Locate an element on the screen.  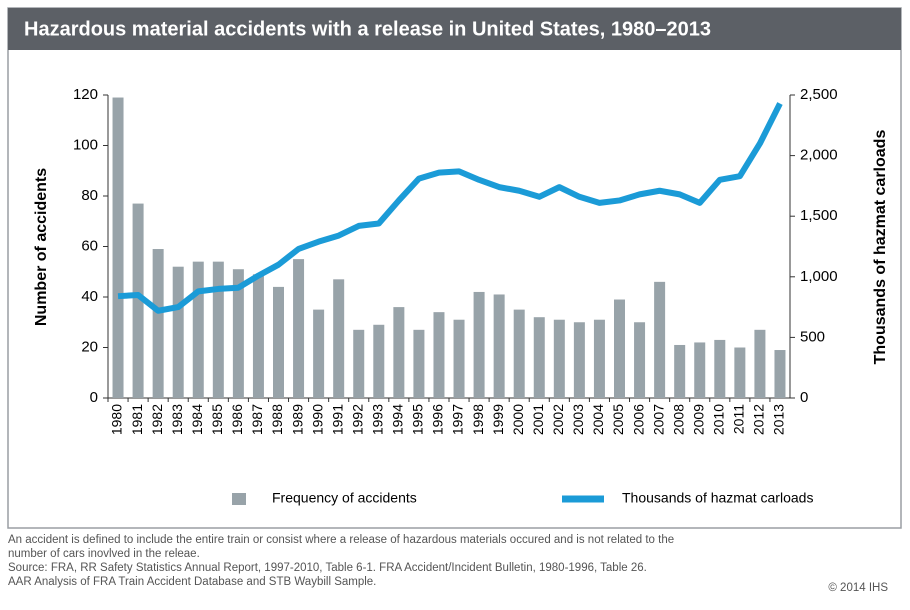
y-tick-label: 120 is located at coordinates (85, 94).